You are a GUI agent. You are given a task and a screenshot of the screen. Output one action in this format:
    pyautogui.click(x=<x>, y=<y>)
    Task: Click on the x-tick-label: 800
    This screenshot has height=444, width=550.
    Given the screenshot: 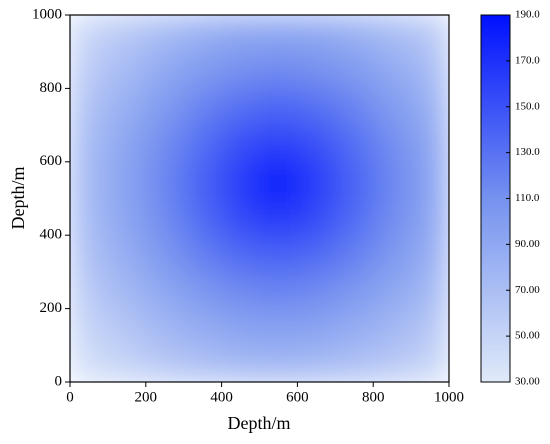 What is the action you would take?
    pyautogui.click(x=373, y=397)
    